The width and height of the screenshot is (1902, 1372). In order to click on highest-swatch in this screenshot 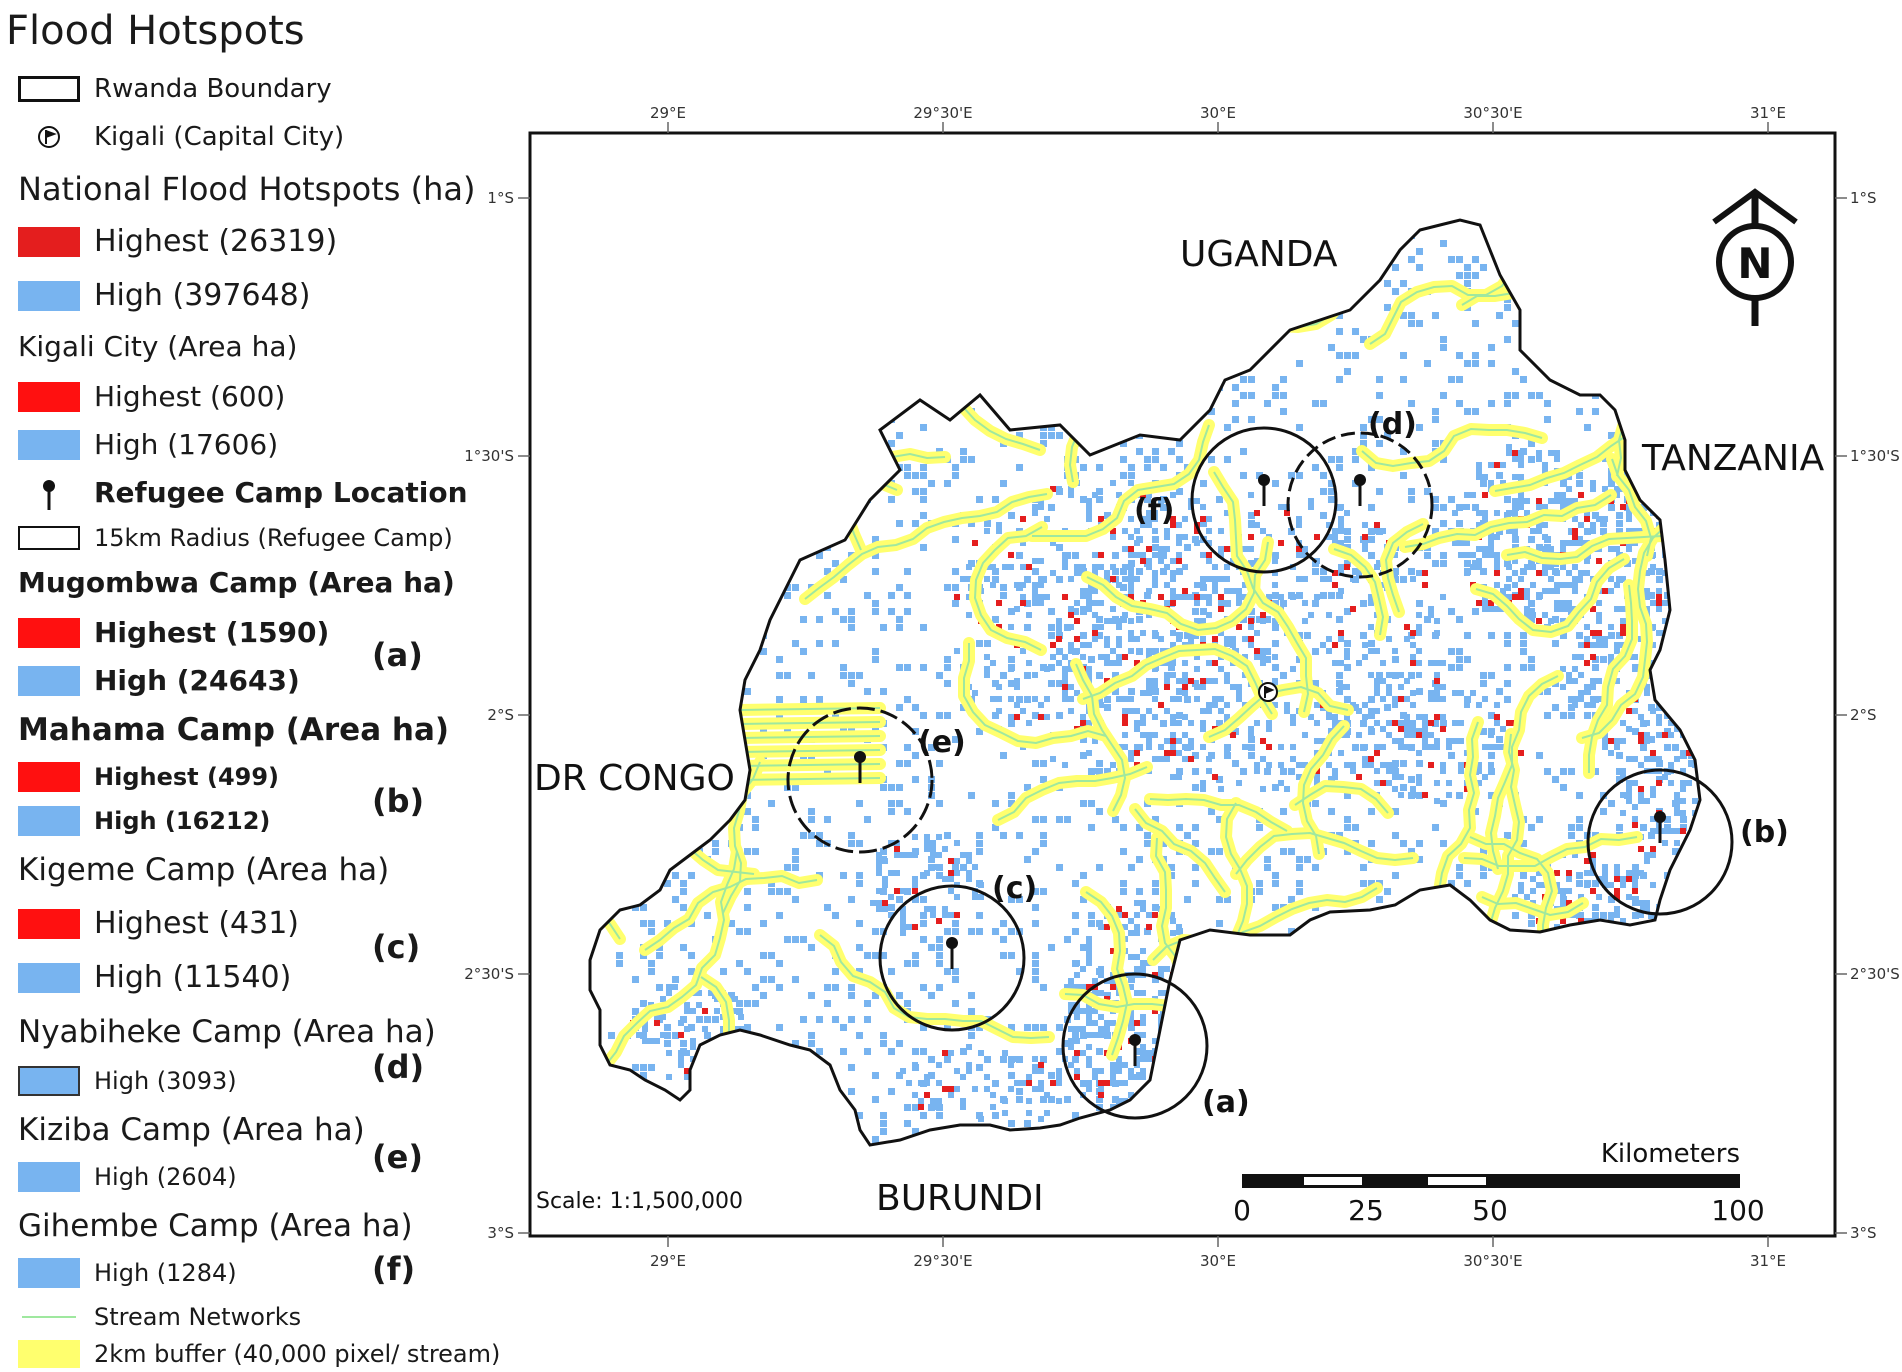, I will do `click(49, 241)`.